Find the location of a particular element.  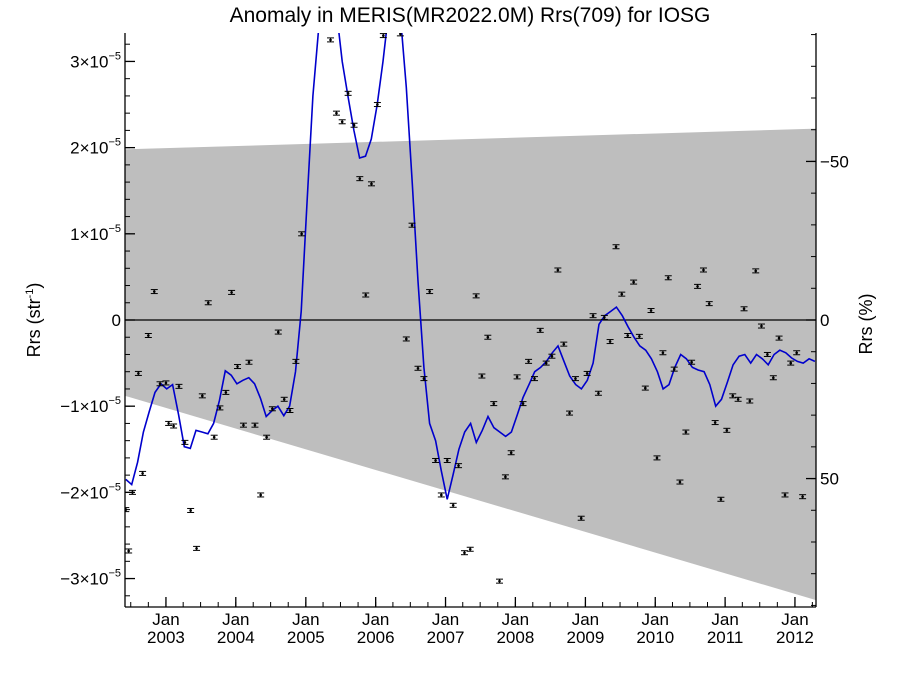

y2-tick-label: −50 is located at coordinates (834, 161).